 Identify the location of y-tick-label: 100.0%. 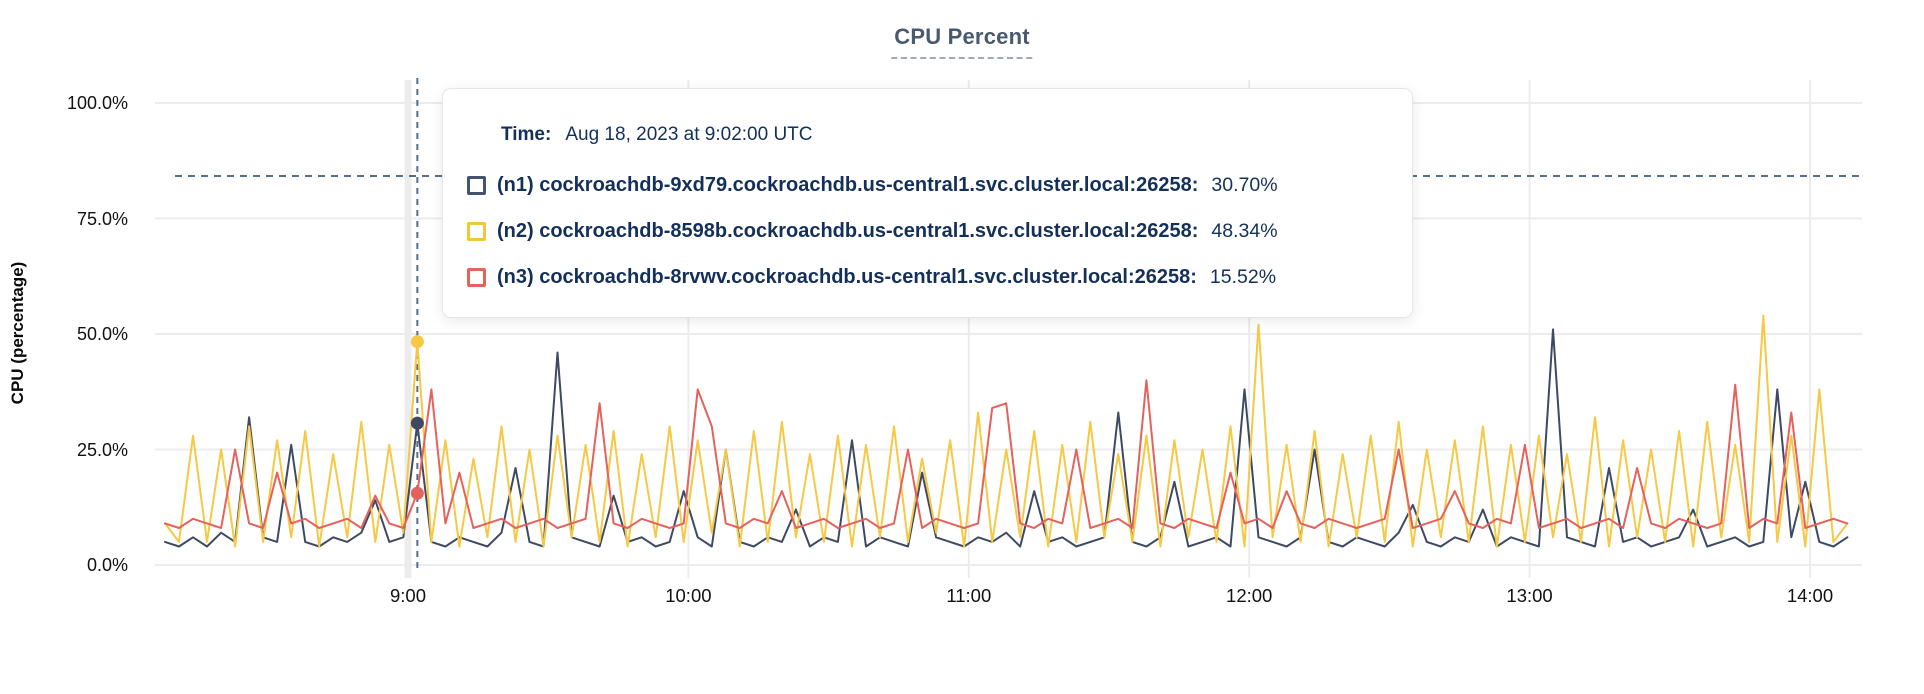
(97, 103).